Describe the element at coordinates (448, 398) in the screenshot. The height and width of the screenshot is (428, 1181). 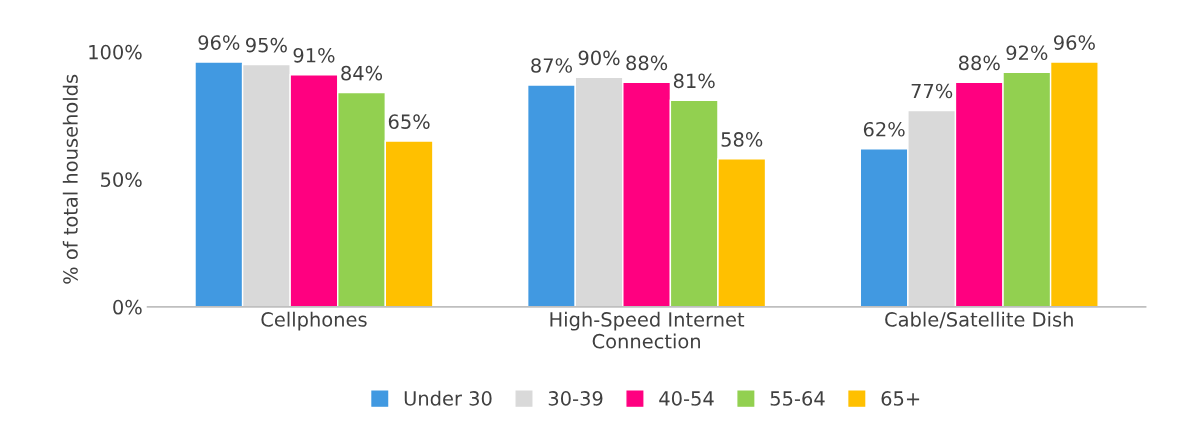
I see `legend-label: Under 30` at that location.